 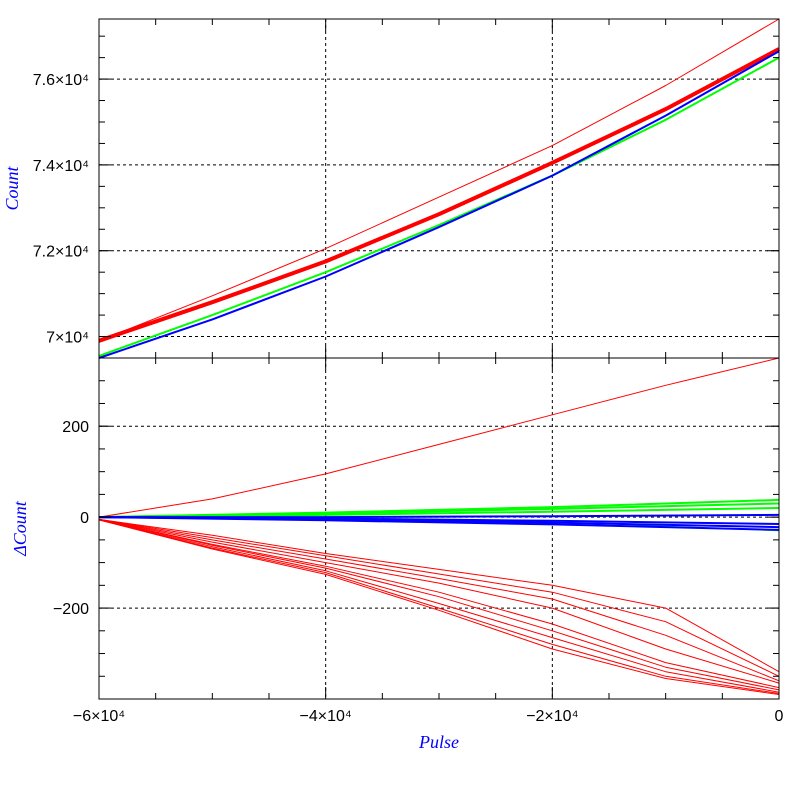 What do you see at coordinates (99, 716) in the screenshot?
I see `x-tick-label: −6×10⁴` at bounding box center [99, 716].